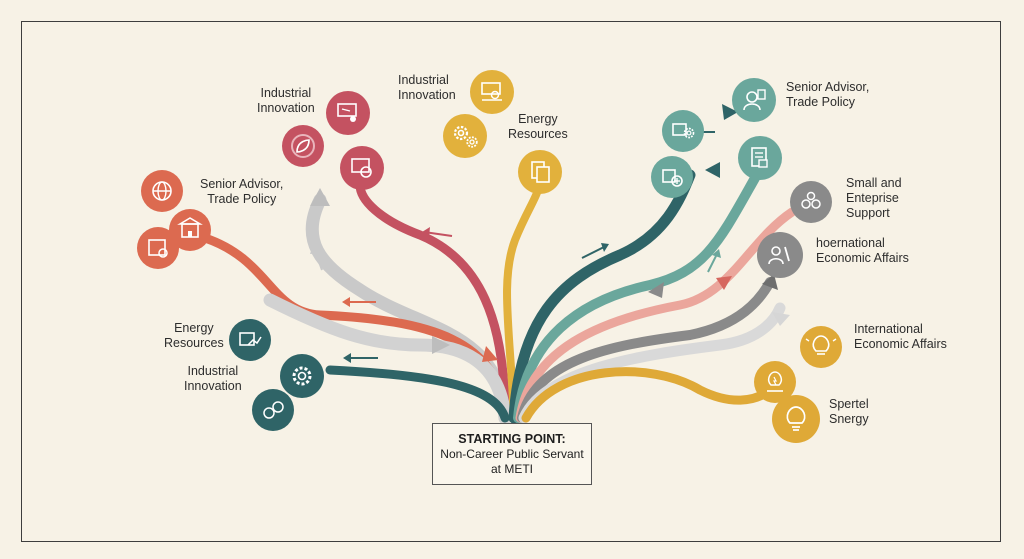 The width and height of the screenshot is (1024, 559). What do you see at coordinates (594, 252) in the screenshot?
I see `small-arrow` at bounding box center [594, 252].